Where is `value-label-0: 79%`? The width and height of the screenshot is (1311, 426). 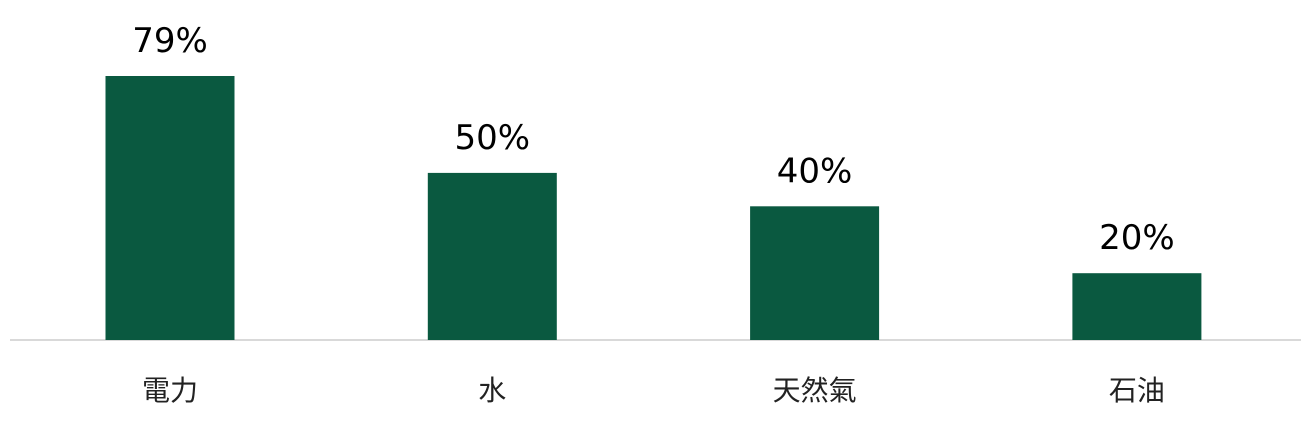
value-label-0: 79% is located at coordinates (170, 41).